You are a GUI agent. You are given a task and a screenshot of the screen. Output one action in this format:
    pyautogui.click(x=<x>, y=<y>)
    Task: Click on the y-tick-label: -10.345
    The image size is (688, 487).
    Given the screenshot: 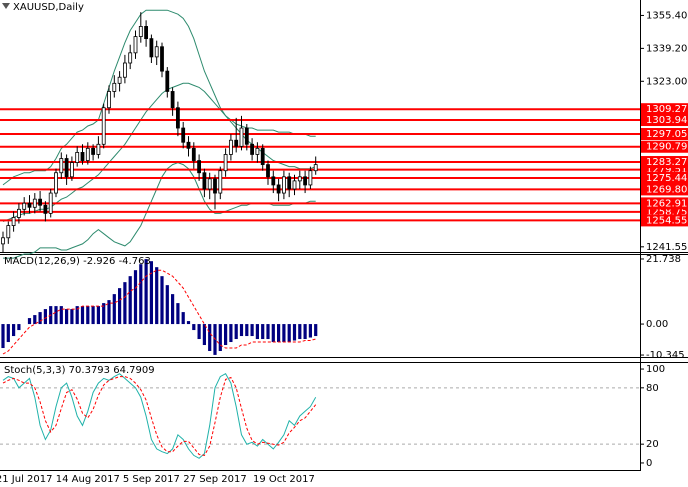 What is the action you would take?
    pyautogui.click(x=665, y=355)
    